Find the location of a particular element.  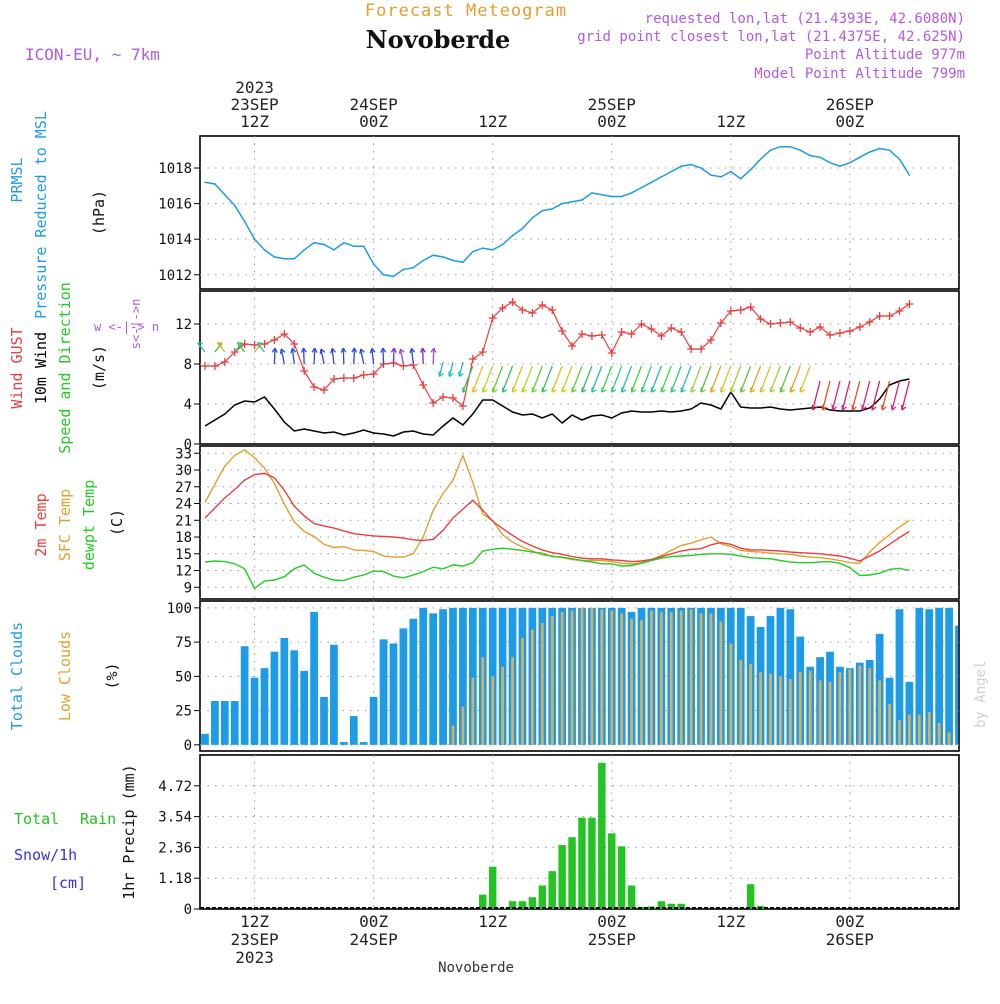

wind-compass-vertical-label: s<-|->n is located at coordinates (136, 324).